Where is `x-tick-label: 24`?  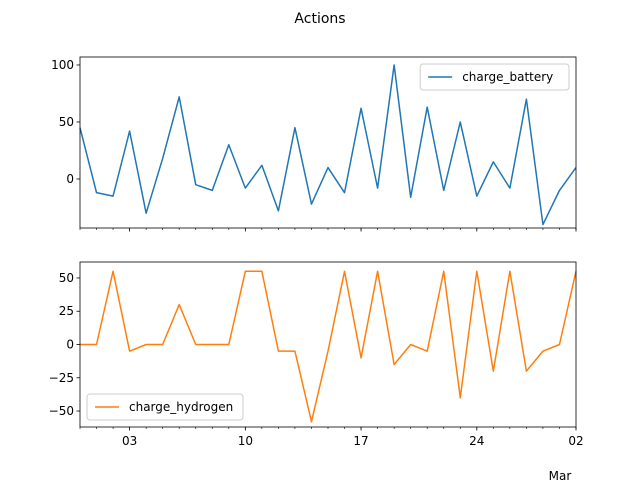 x-tick-label: 24 is located at coordinates (476, 441).